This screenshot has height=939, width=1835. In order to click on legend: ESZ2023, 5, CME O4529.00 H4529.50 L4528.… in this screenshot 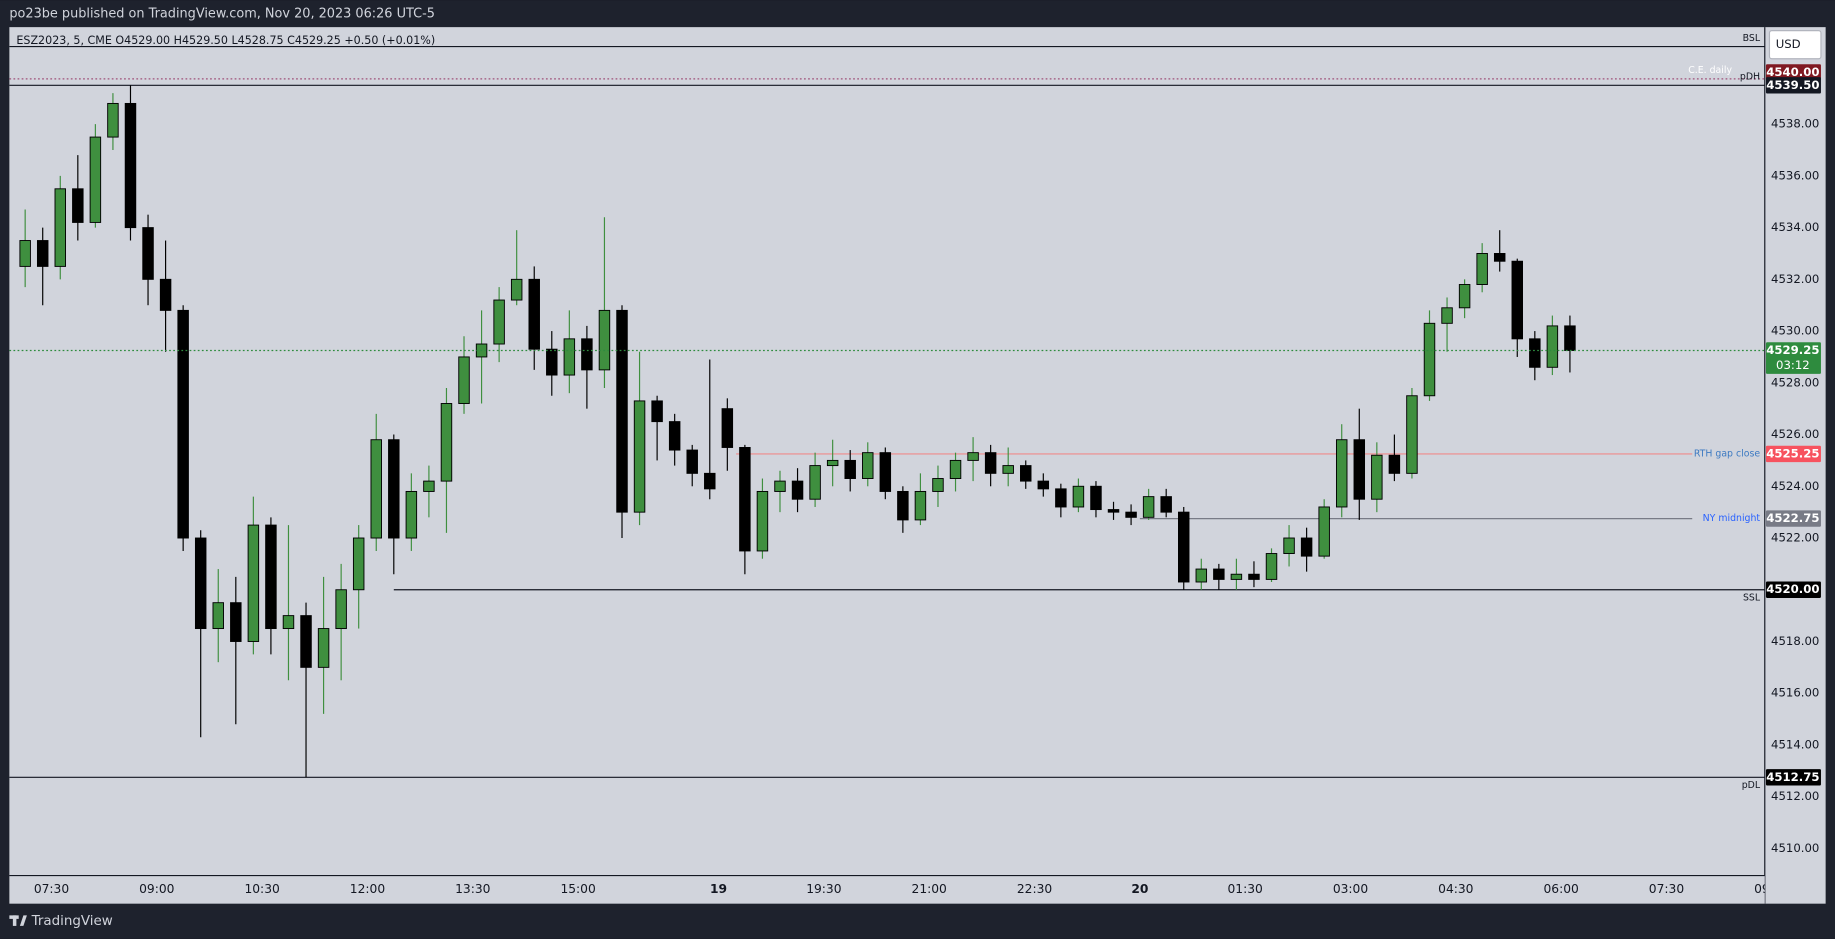, I will do `click(225, 40)`.